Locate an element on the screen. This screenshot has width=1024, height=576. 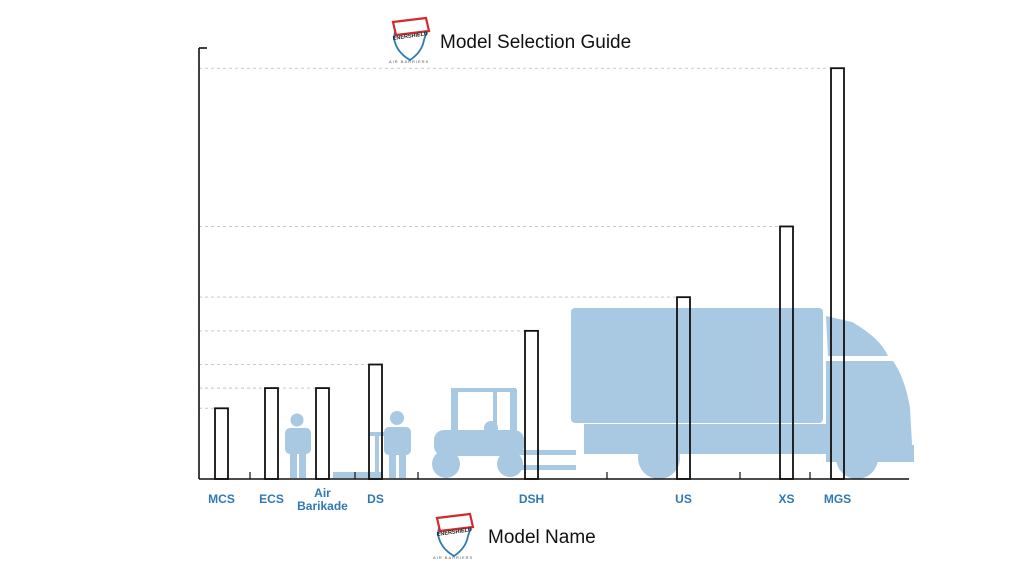
category-label-dsh: DSH is located at coordinates (531, 499).